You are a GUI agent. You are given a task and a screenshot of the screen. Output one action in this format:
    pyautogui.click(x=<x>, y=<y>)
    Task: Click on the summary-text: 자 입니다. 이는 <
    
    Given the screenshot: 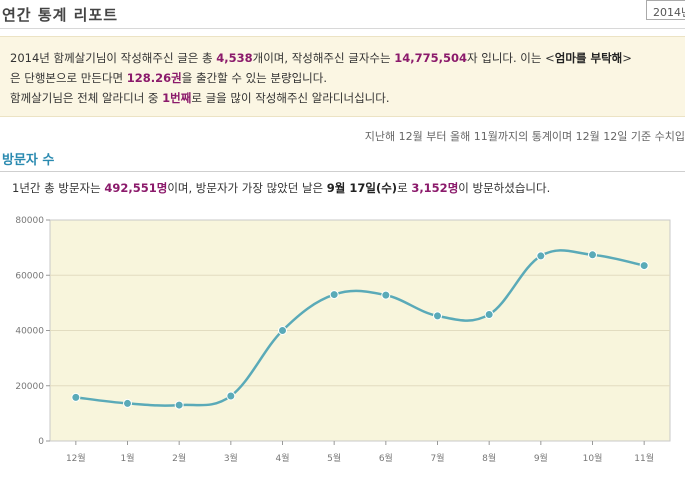 What is the action you would take?
    pyautogui.click(x=511, y=58)
    